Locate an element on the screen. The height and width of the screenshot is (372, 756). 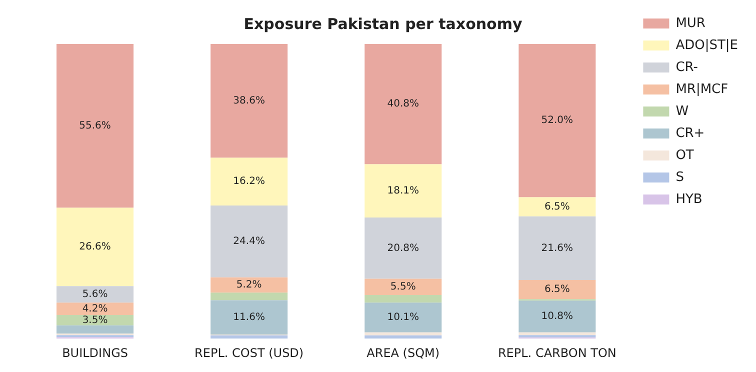
data-label: 26.6% is located at coordinates (95, 247).